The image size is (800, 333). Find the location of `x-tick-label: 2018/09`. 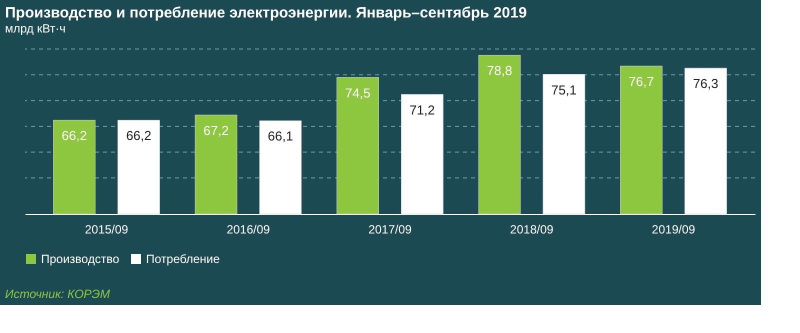

x-tick-label: 2018/09 is located at coordinates (532, 229).